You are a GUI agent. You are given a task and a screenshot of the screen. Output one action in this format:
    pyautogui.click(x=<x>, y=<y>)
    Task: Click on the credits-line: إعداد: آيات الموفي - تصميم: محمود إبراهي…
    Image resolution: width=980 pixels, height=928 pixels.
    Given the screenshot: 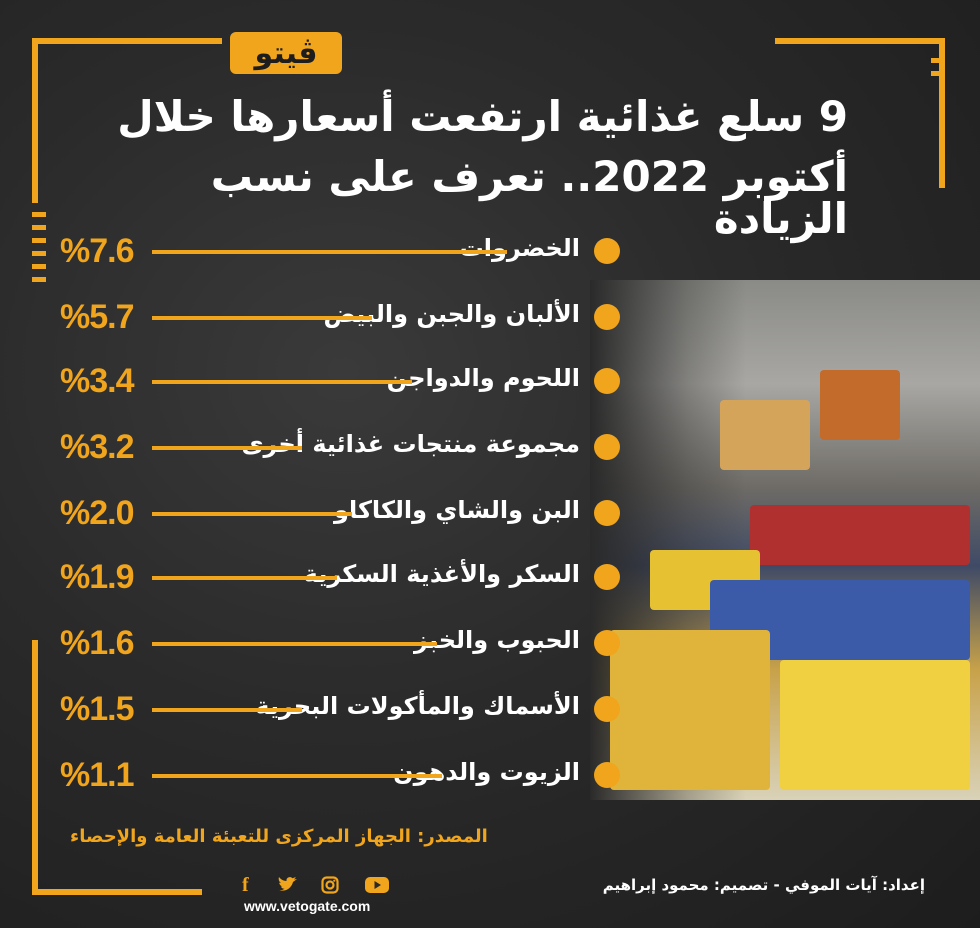 What is the action you would take?
    pyautogui.click(x=763, y=885)
    